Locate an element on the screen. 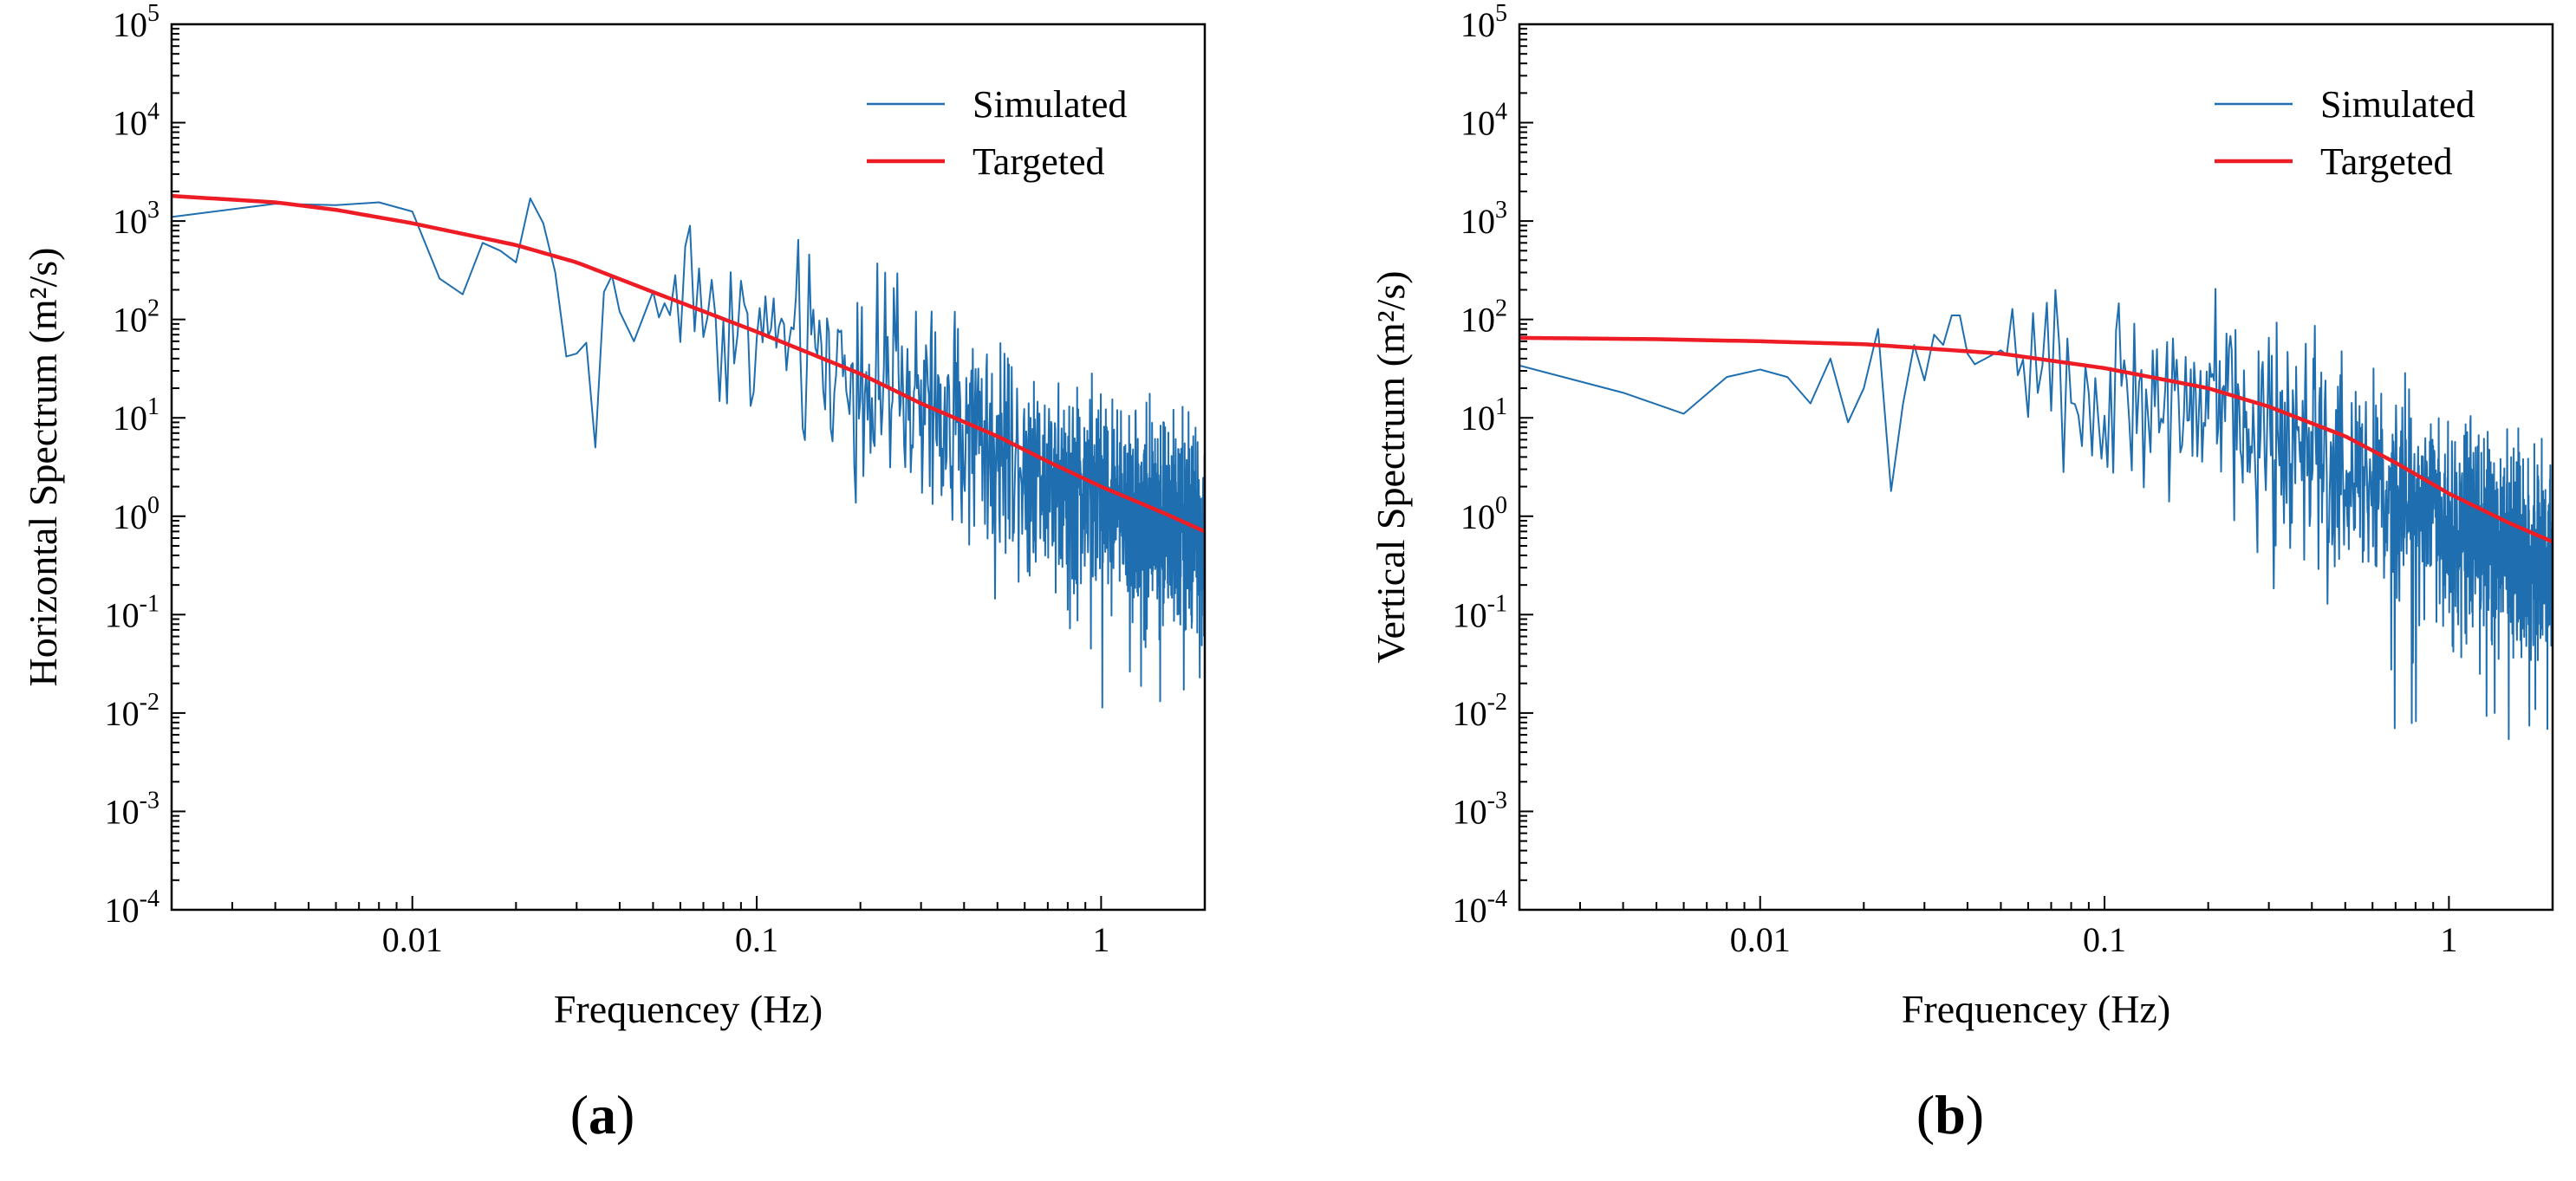  panel-label: (b) is located at coordinates (1950, 1114).